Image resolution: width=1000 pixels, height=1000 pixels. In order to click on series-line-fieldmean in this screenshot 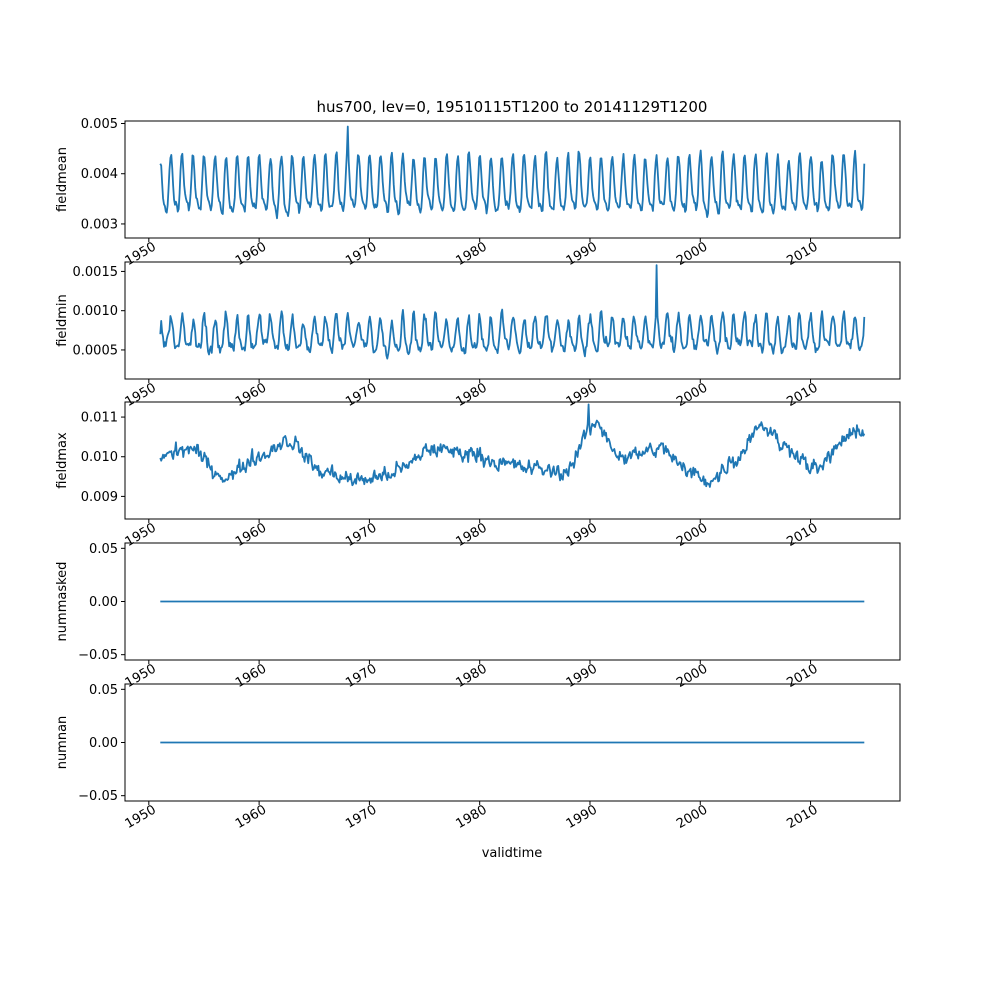, I will do `click(512, 172)`.